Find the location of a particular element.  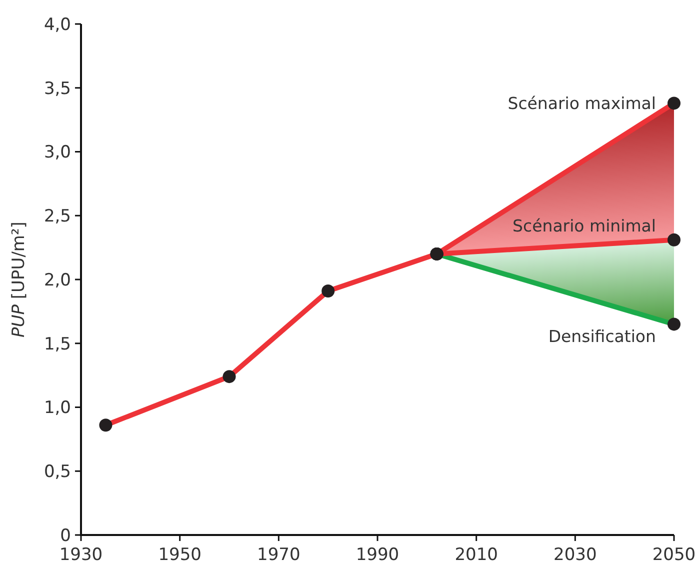

y-tick-label: 1,0 is located at coordinates (57, 408).